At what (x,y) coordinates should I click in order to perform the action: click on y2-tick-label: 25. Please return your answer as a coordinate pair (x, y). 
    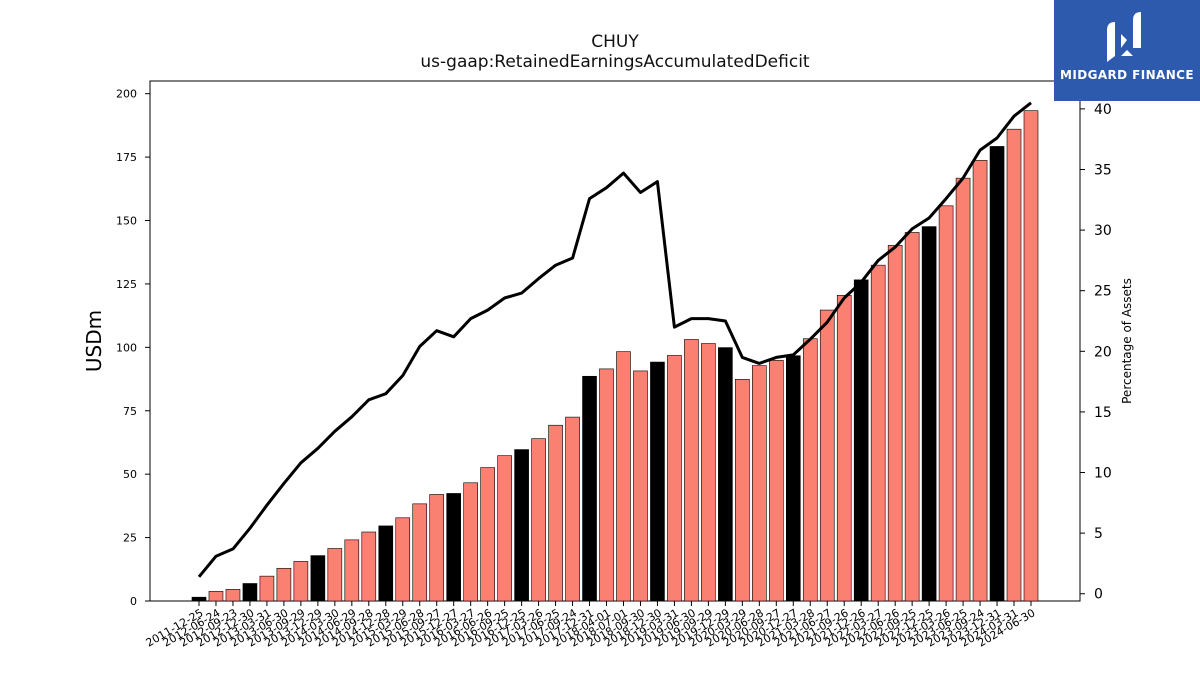
    Looking at the image, I should click on (1103, 292).